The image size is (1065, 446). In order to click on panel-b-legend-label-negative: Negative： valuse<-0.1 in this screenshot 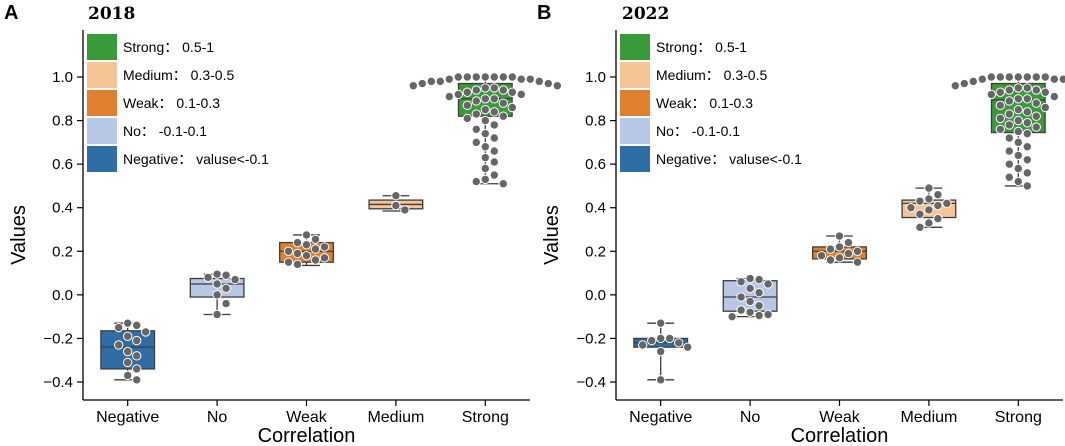, I will do `click(729, 159)`.